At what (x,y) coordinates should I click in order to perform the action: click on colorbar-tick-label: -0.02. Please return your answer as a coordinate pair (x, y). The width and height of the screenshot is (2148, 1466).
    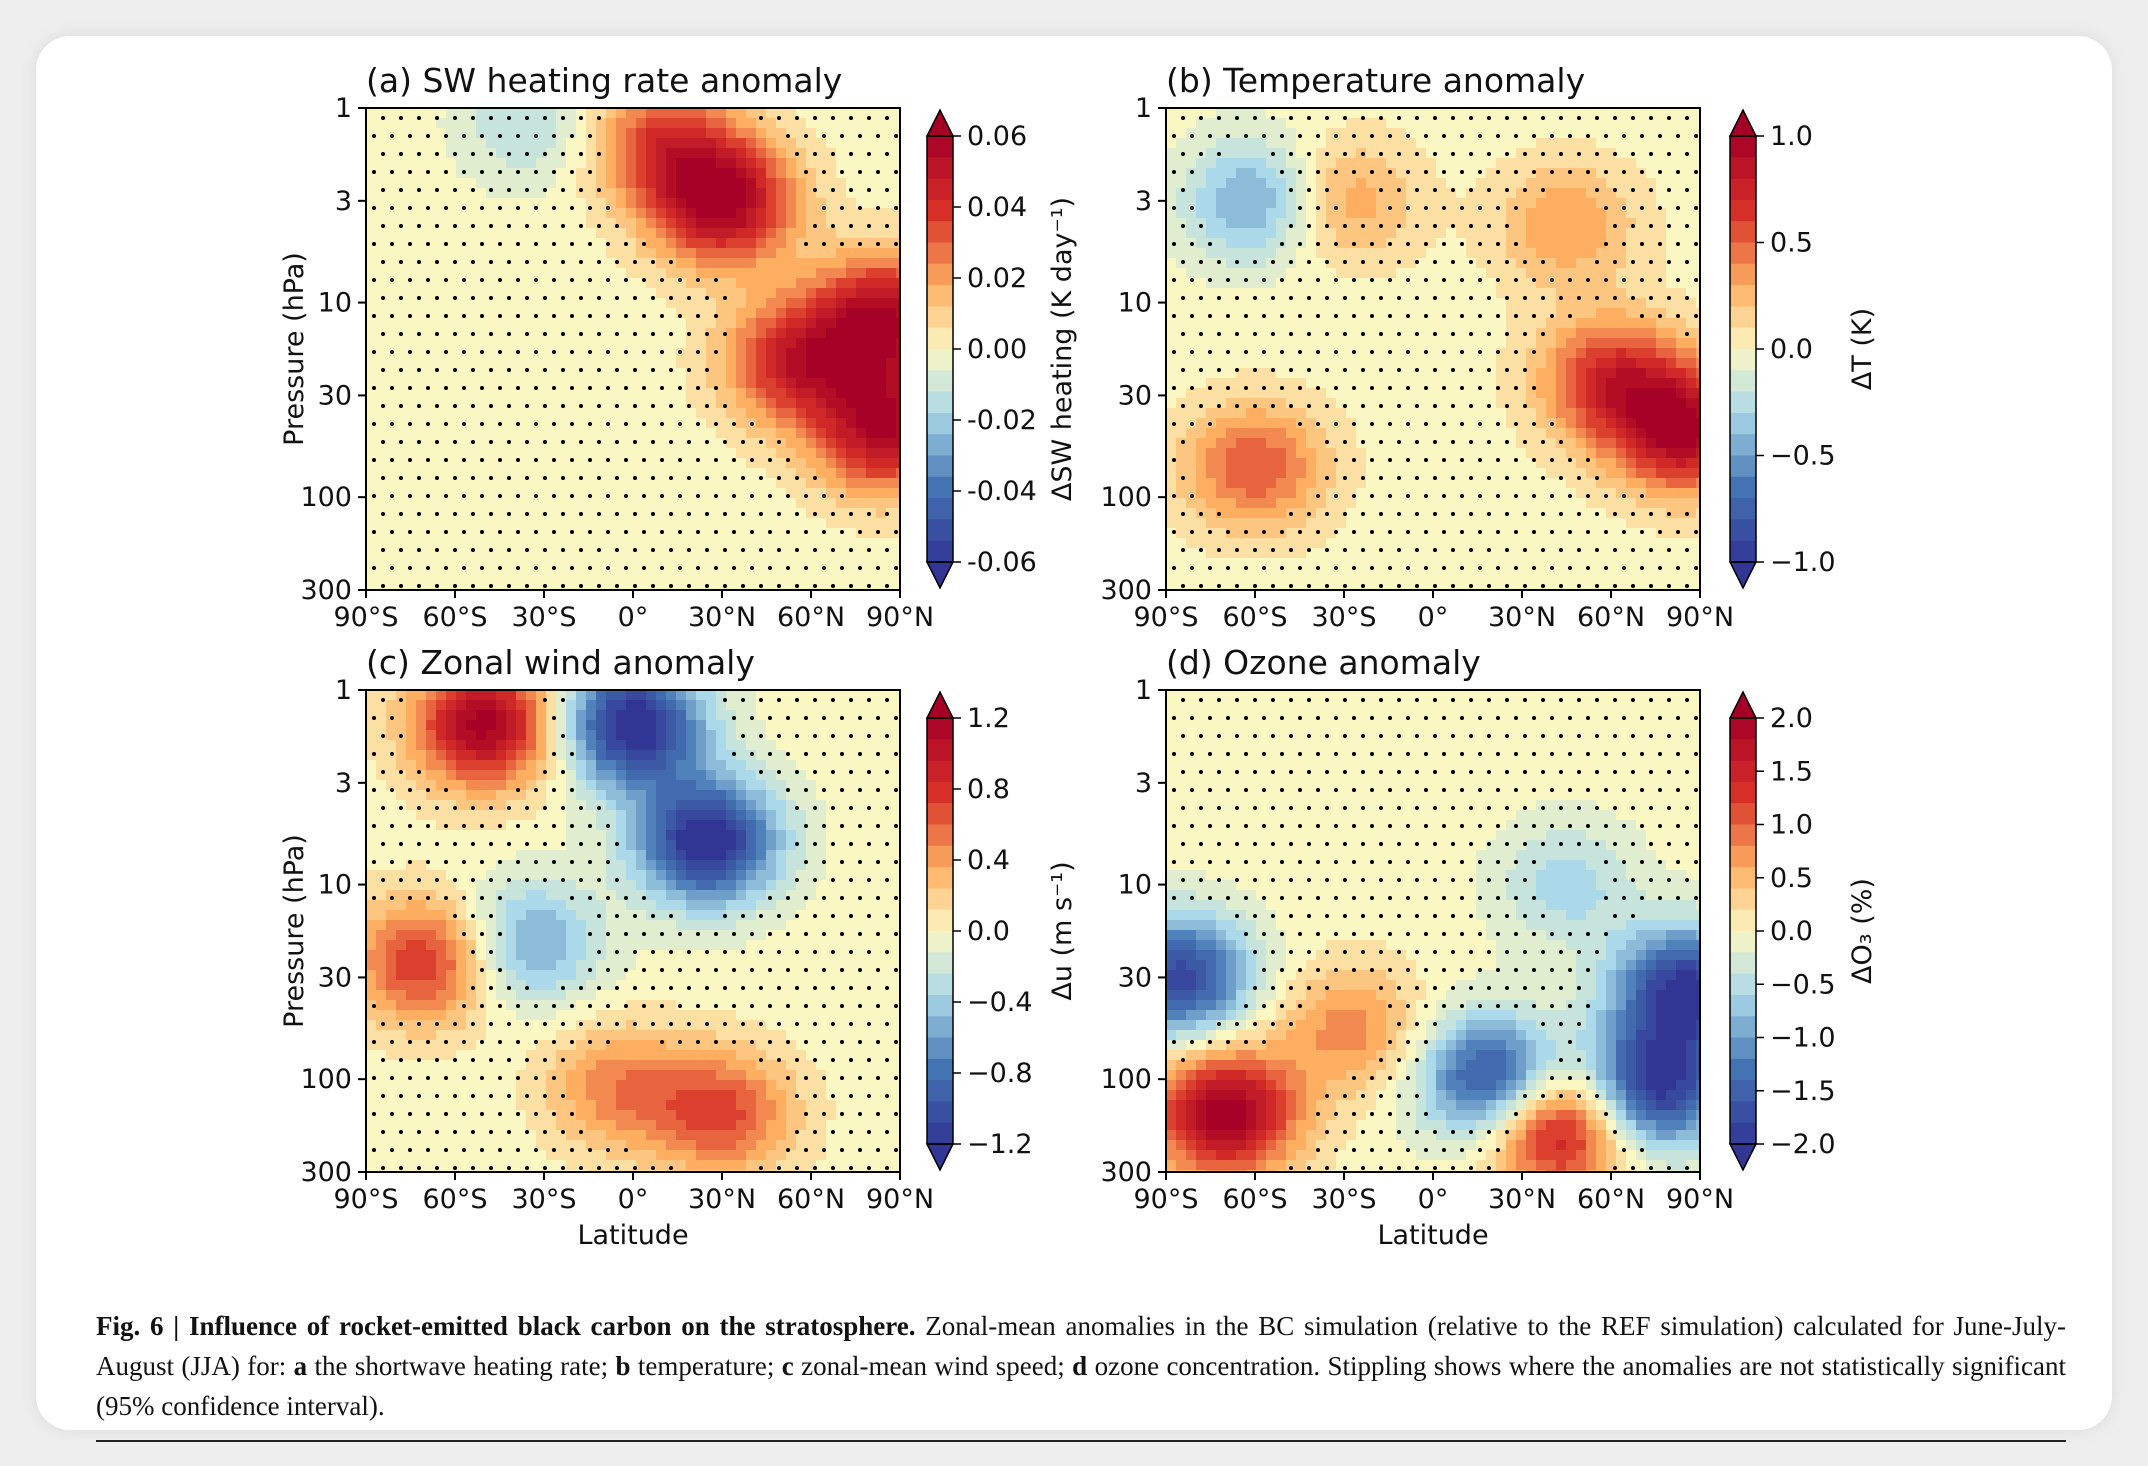
    Looking at the image, I should click on (1002, 420).